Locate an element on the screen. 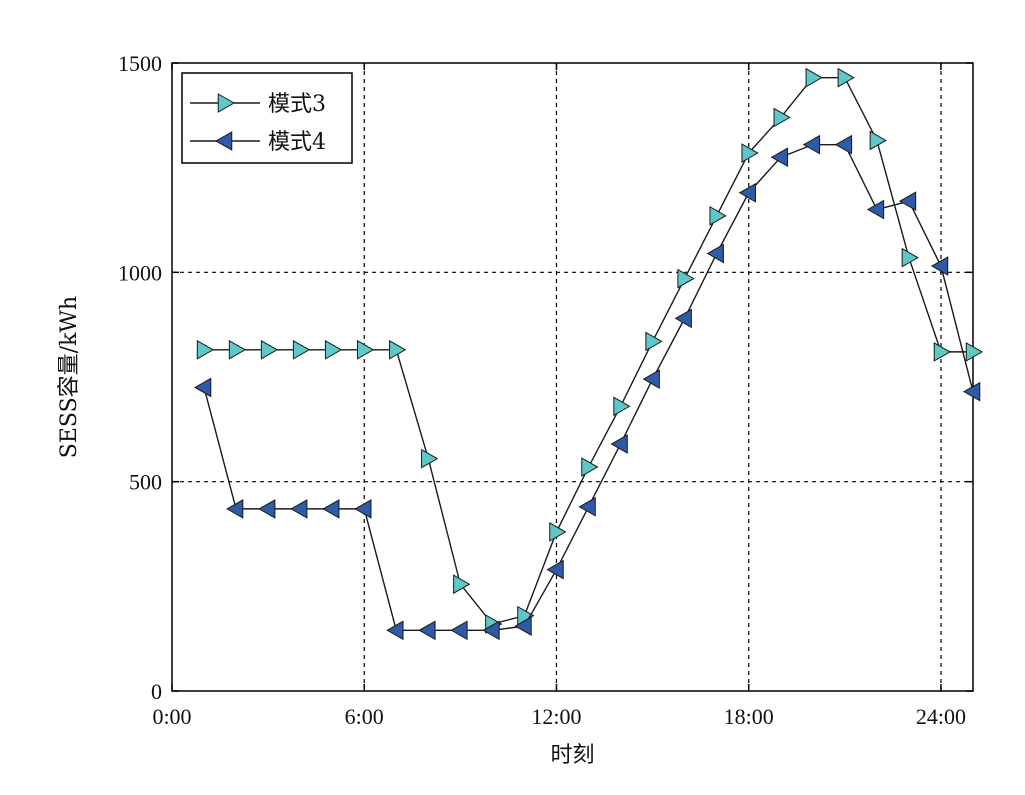 This screenshot has width=1025, height=795. legend-label: 模式3 is located at coordinates (297, 104).